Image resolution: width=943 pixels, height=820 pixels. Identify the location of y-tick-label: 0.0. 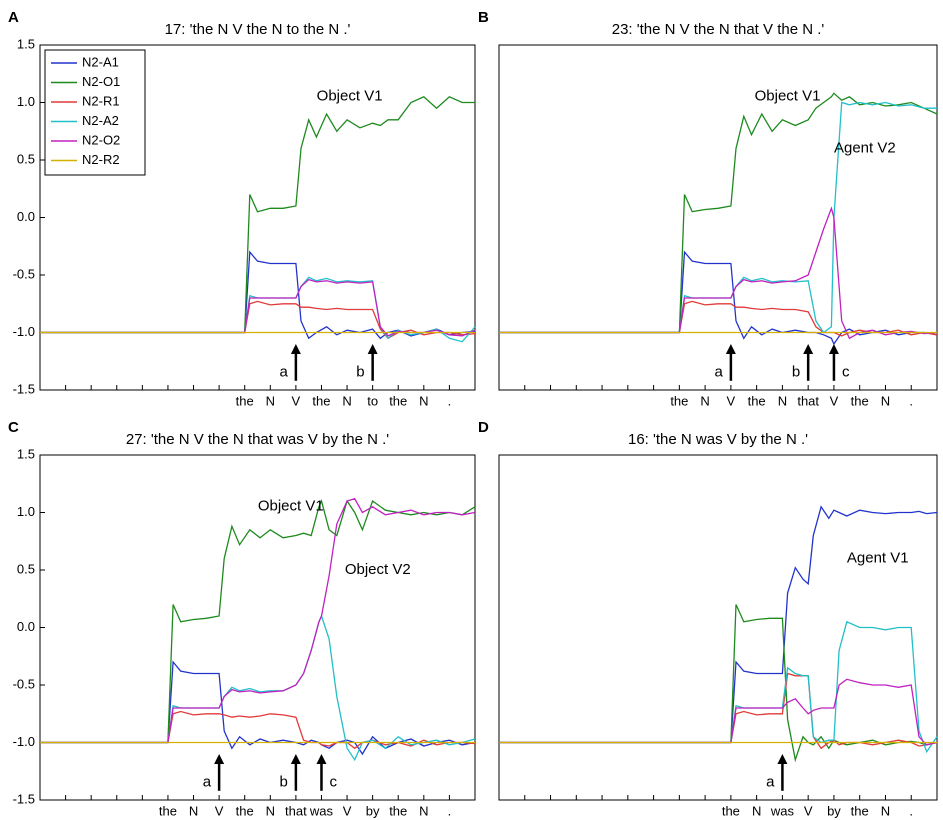
(26, 216).